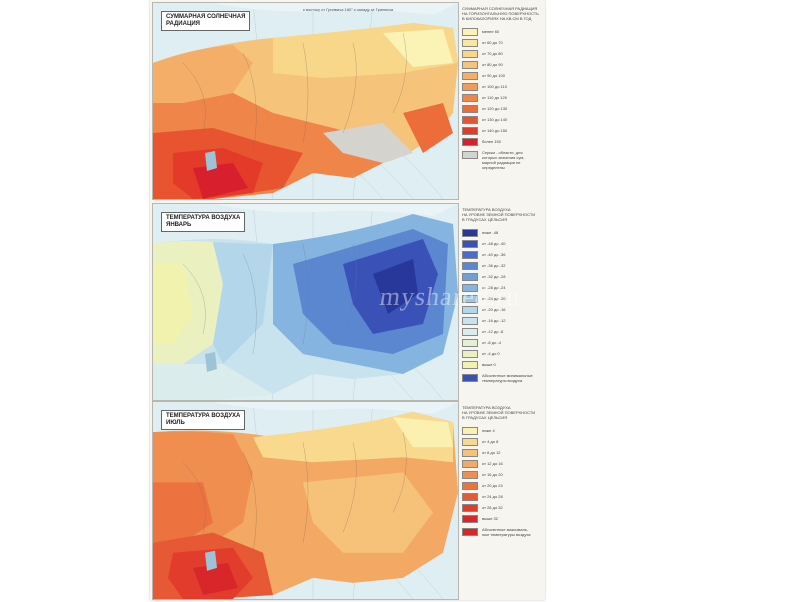 The image size is (800, 602). What do you see at coordinates (495, 119) in the screenshot?
I see `legend-label: от 130 до 140` at bounding box center [495, 119].